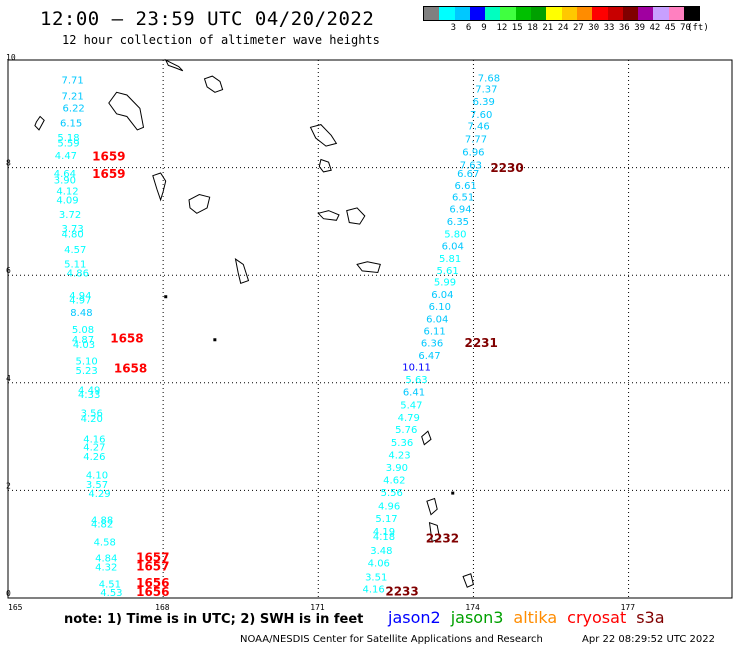 The image size is (740, 650). Describe the element at coordinates (70, 215) in the screenshot. I see `swh-value-label: 3.72` at that location.